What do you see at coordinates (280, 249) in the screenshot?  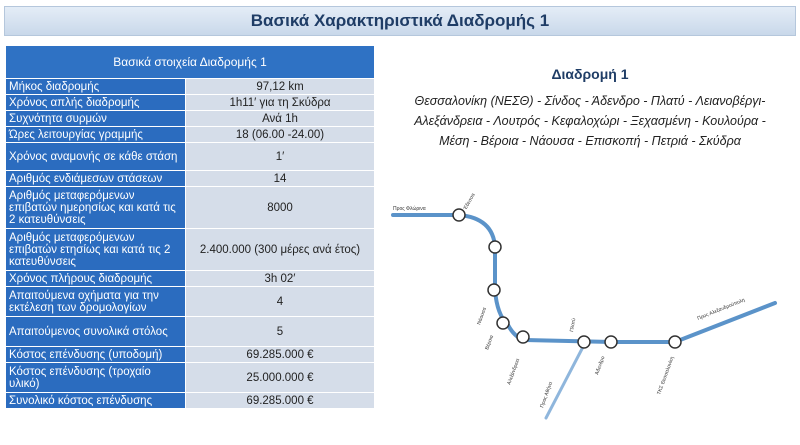 I see `row-value: 2.400.000 (300 μέρες ανά έτος)` at bounding box center [280, 249].